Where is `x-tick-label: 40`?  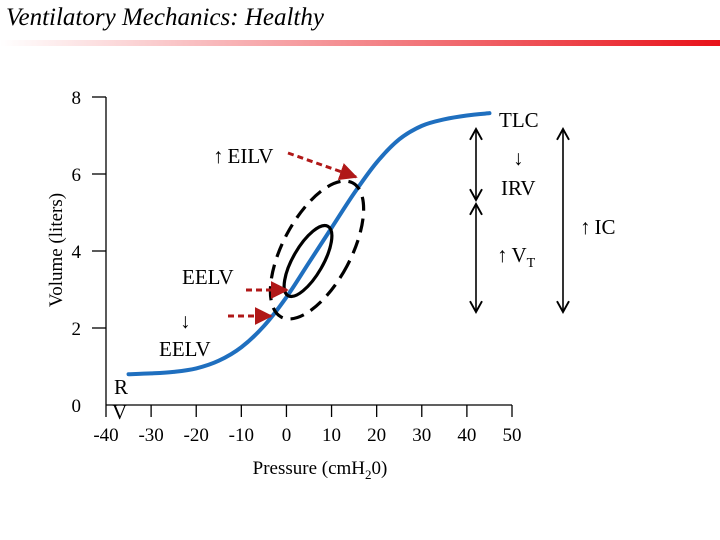 x-tick-label: 40 is located at coordinates (466, 435).